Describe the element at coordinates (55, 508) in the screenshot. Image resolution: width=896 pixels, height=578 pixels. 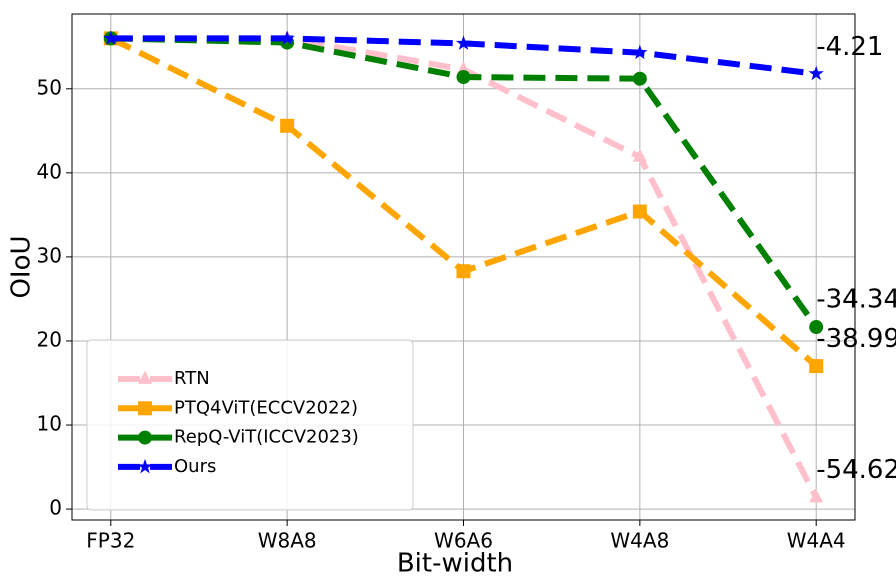
I see `y-tick-label: 0` at that location.